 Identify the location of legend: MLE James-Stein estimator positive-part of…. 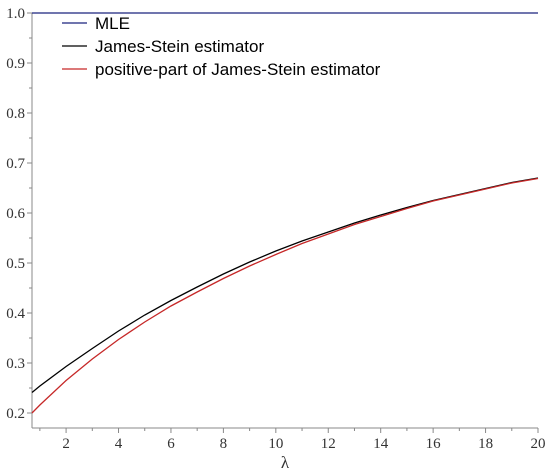
(221, 46).